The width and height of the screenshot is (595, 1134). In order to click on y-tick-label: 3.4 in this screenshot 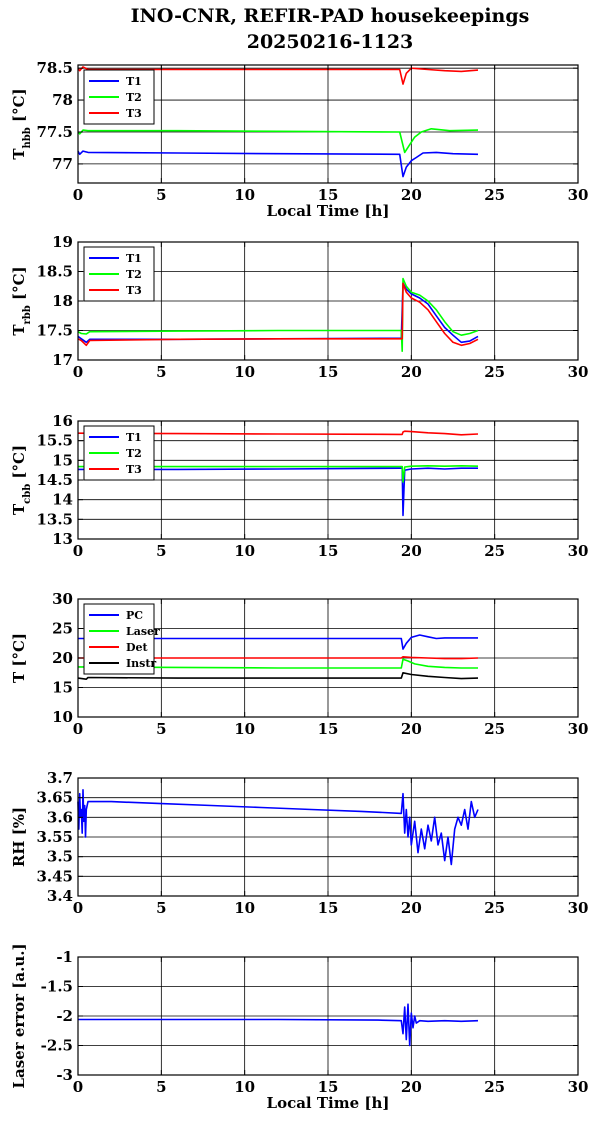, I will do `click(60, 896)`.